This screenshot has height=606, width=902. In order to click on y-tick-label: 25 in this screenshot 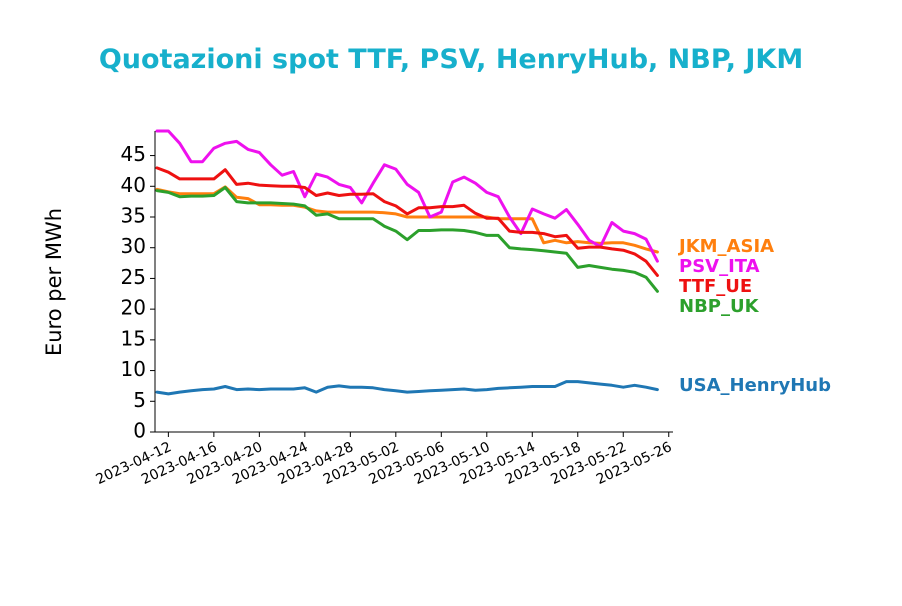, I will do `click(133, 277)`.